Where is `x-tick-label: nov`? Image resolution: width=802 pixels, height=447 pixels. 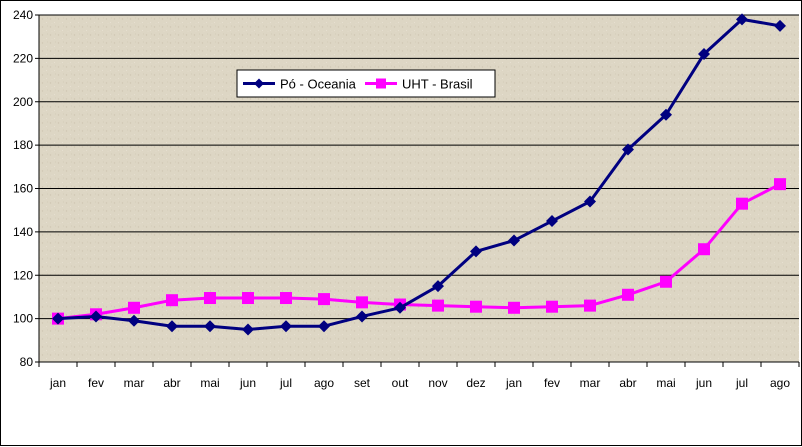
x-tick-label: nov is located at coordinates (437, 383).